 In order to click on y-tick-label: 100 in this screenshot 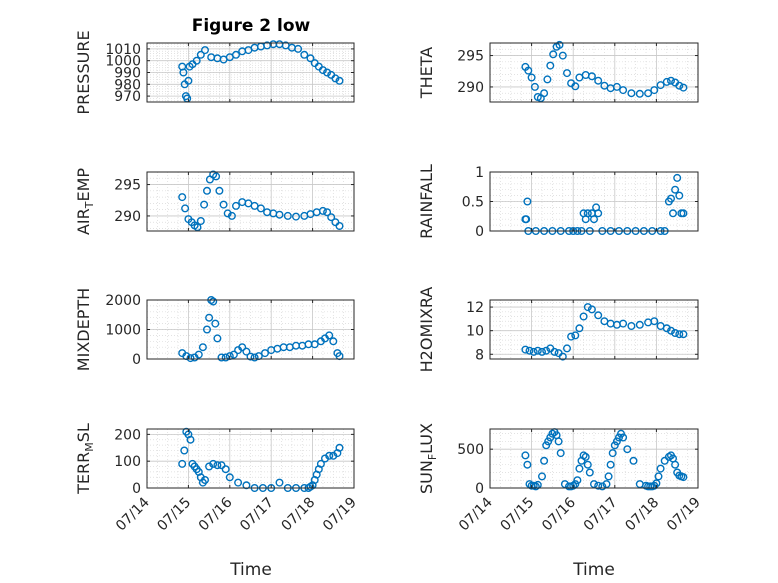, I will do `click(127, 462)`.